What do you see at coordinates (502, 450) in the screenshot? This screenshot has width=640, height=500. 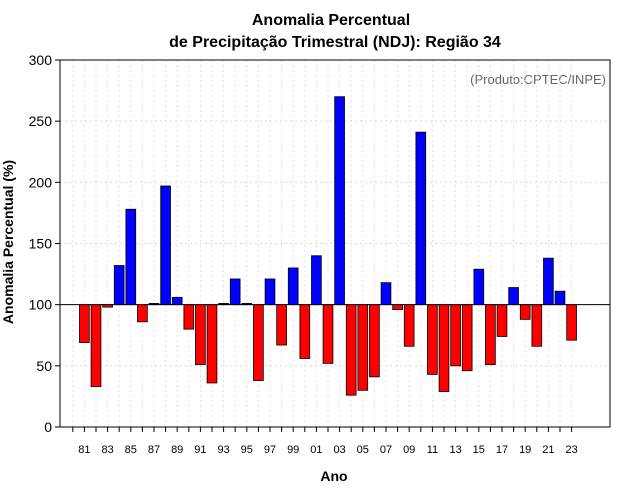 I see `x-tick-label-18: 17` at bounding box center [502, 450].